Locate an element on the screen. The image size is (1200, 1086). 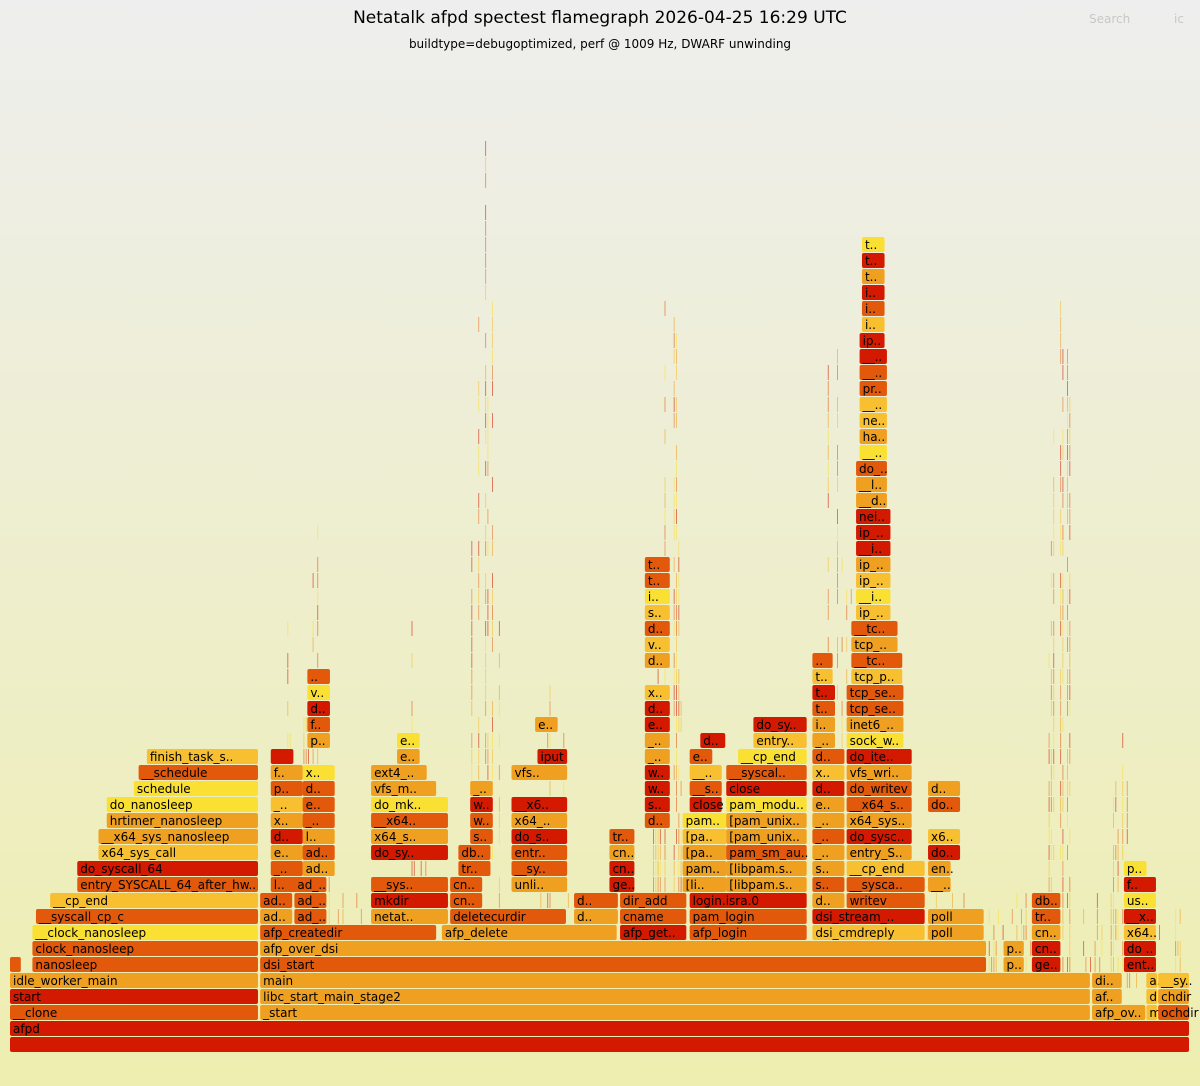
flame-frame: do_nanosleep is located at coordinates (182, 804).